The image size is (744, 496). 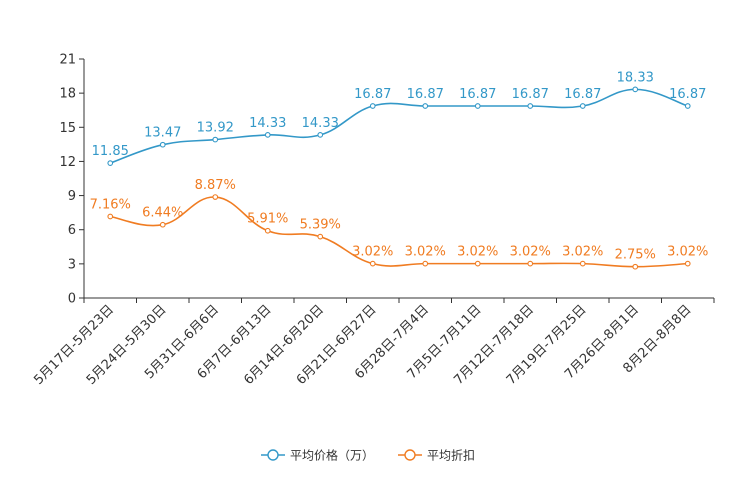 What do you see at coordinates (72, 230) in the screenshot?
I see `y-tick-label: 6` at bounding box center [72, 230].